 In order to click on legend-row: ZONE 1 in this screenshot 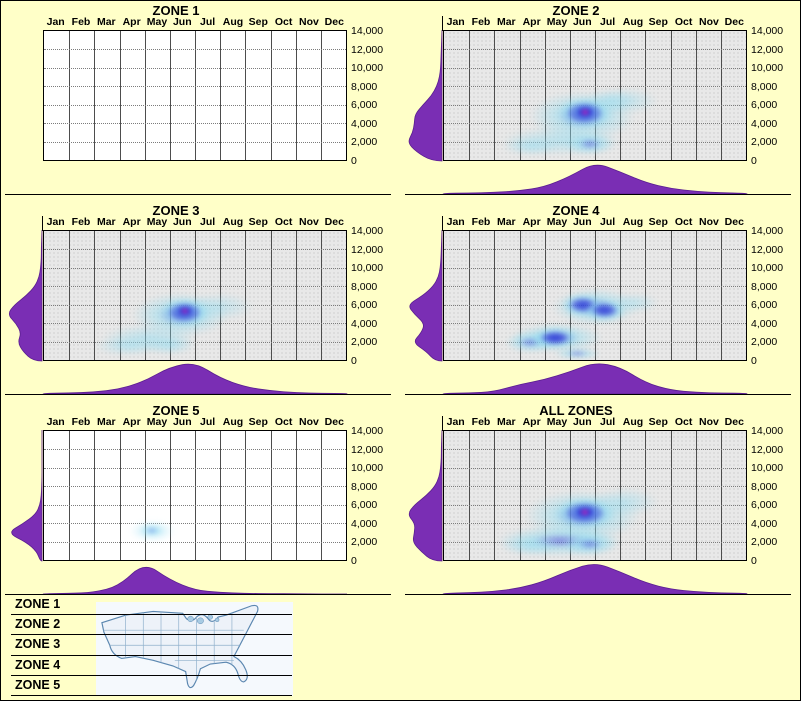, I will do `click(151, 605)`.